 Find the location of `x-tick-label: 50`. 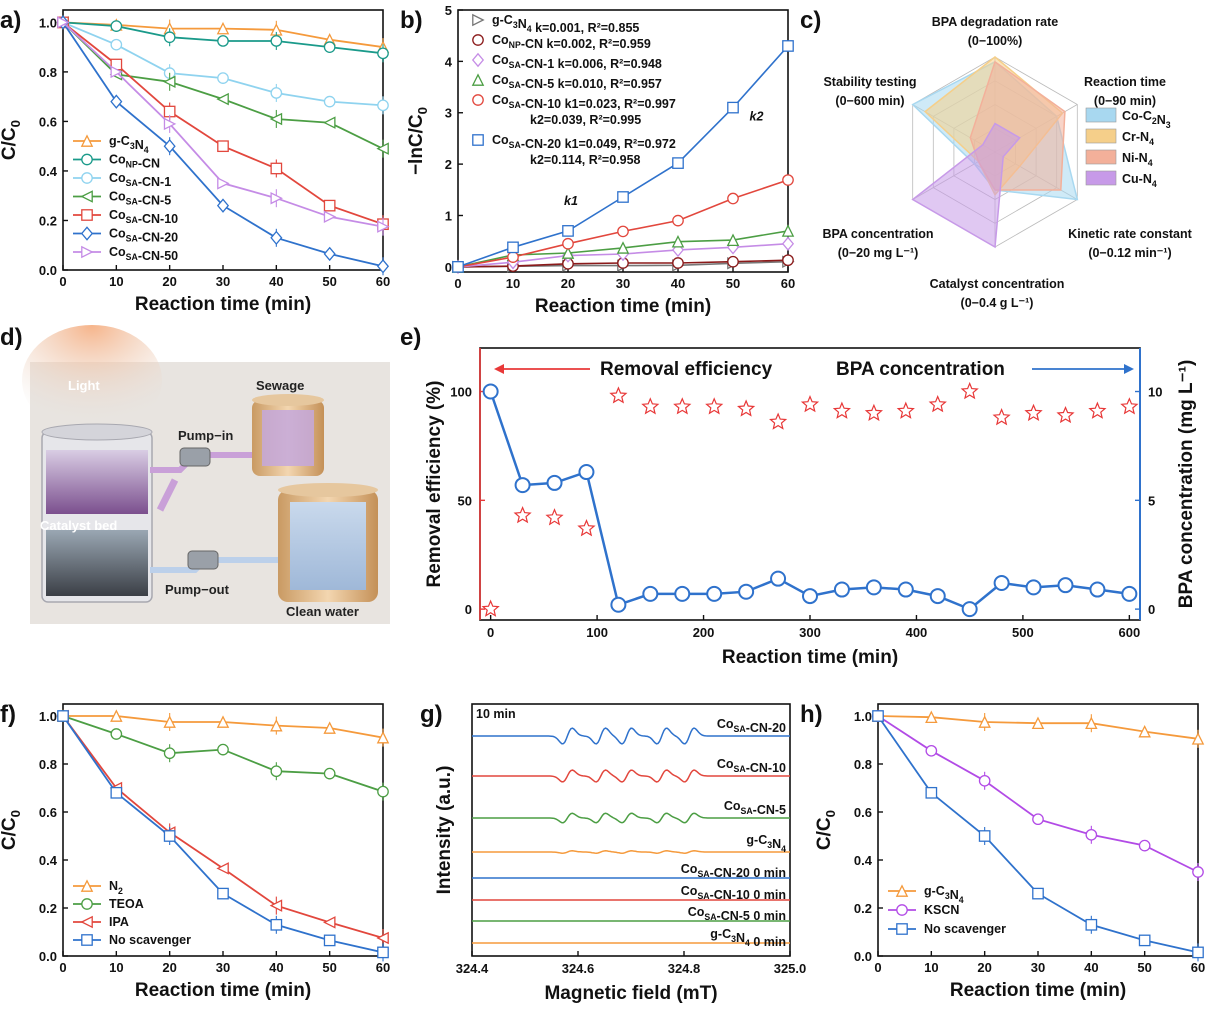

x-tick-label: 50 is located at coordinates (1144, 967).